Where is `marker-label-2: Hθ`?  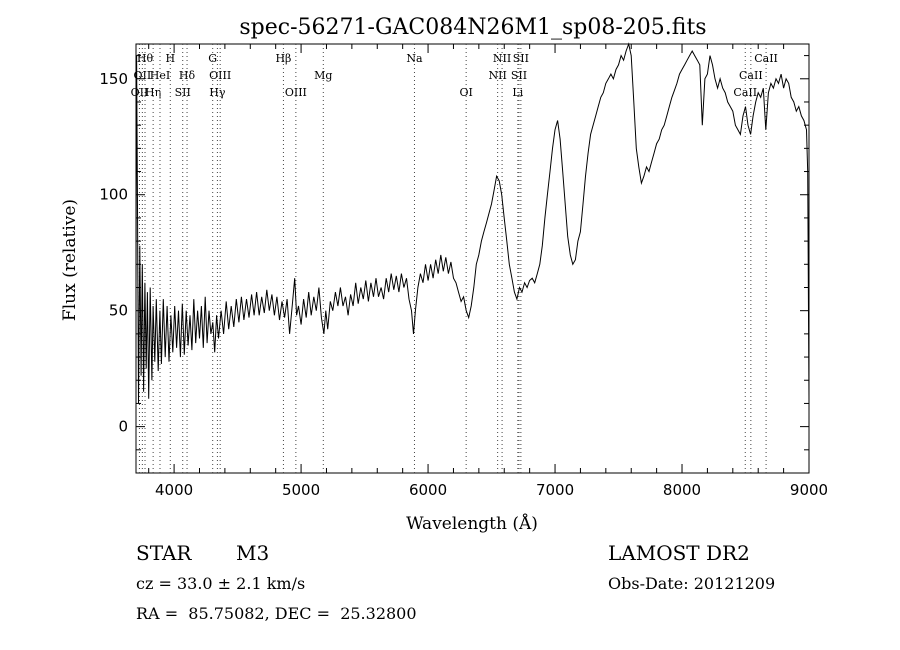 marker-label-2: Hθ is located at coordinates (145, 58).